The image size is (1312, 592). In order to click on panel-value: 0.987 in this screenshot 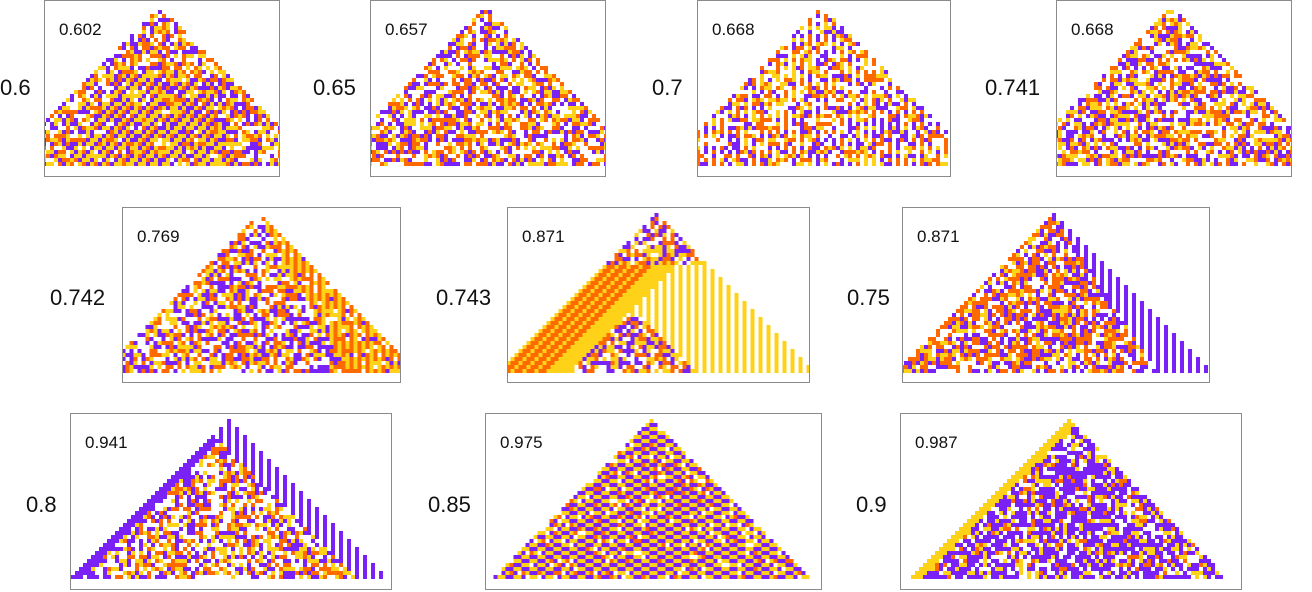, I will do `click(936, 442)`.